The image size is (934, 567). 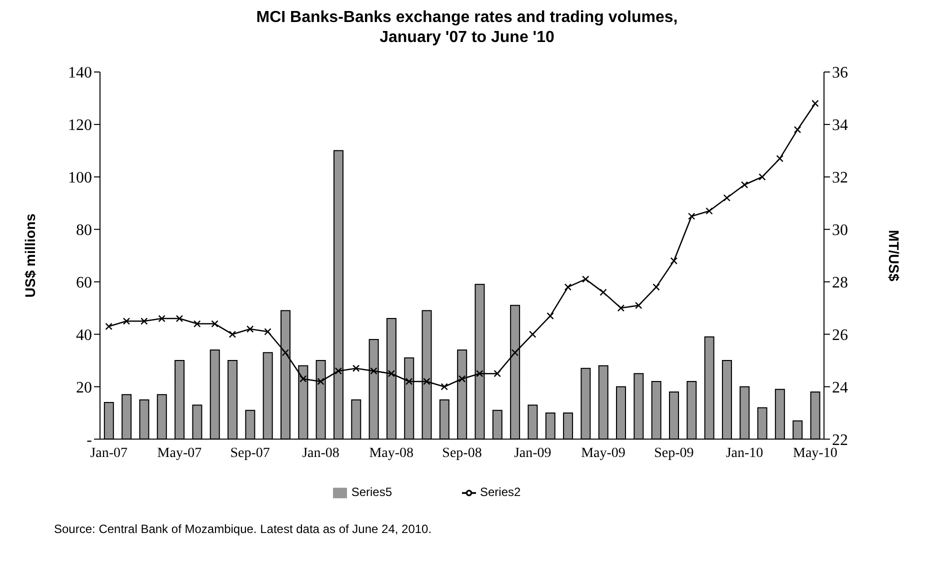 I want to click on x-tick-label: May-07, so click(x=179, y=454).